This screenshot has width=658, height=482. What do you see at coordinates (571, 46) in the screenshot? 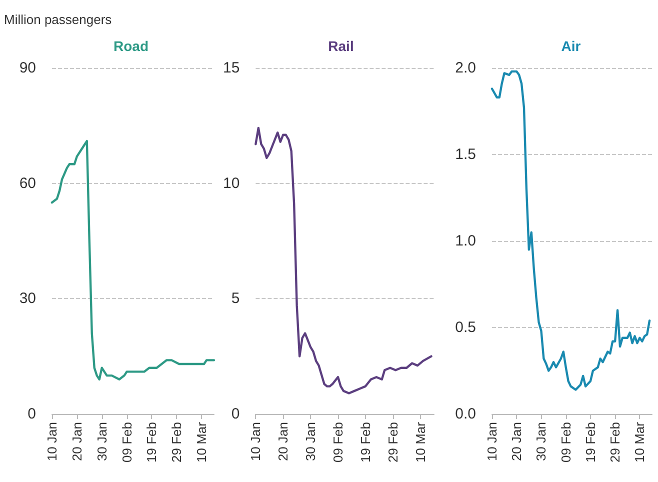
I see `chart-title: Air` at bounding box center [571, 46].